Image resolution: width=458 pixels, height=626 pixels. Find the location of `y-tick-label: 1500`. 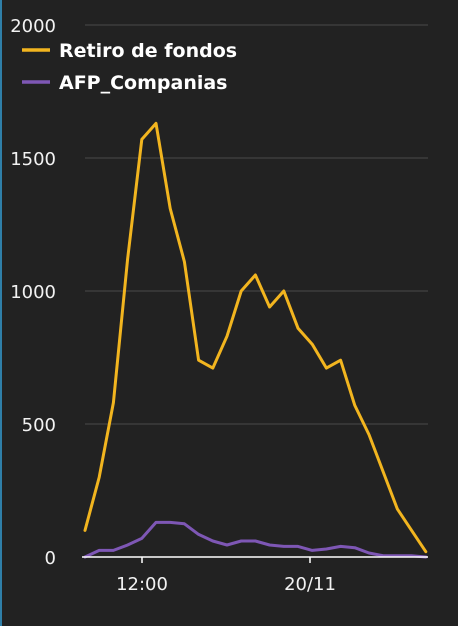

y-tick-label: 1500 is located at coordinates (33, 159).